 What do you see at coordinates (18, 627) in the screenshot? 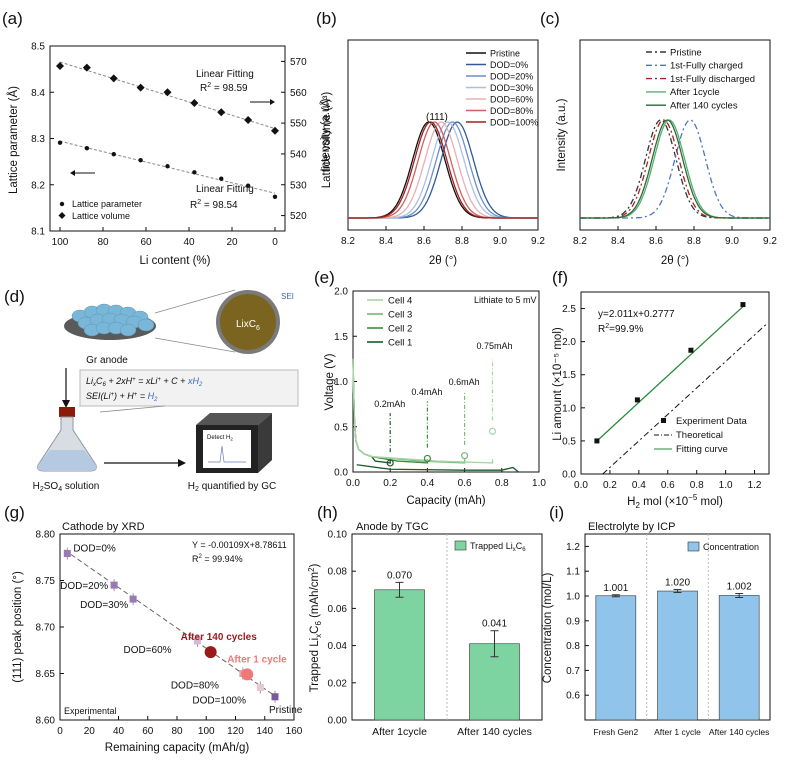
I see `y-axis-title-g: (111) peak position (°)` at bounding box center [18, 627].